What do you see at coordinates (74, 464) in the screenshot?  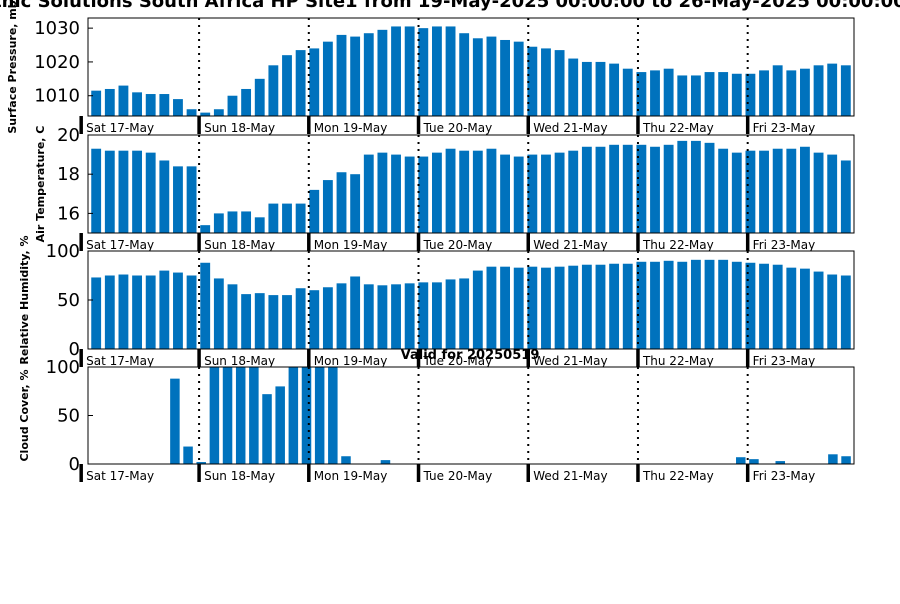 I see `y-tick-label: 0` at bounding box center [74, 464].